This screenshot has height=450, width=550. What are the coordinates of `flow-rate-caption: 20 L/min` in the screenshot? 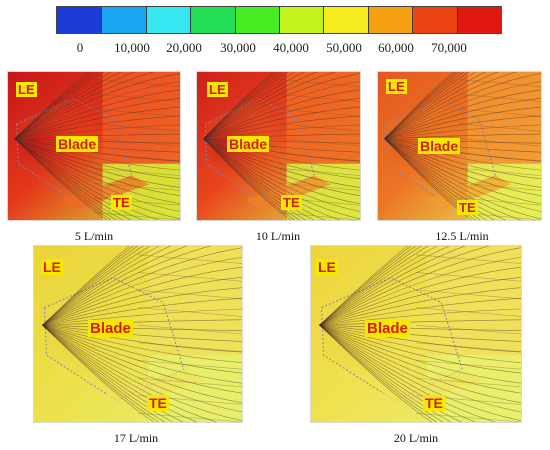 It's located at (416, 438).